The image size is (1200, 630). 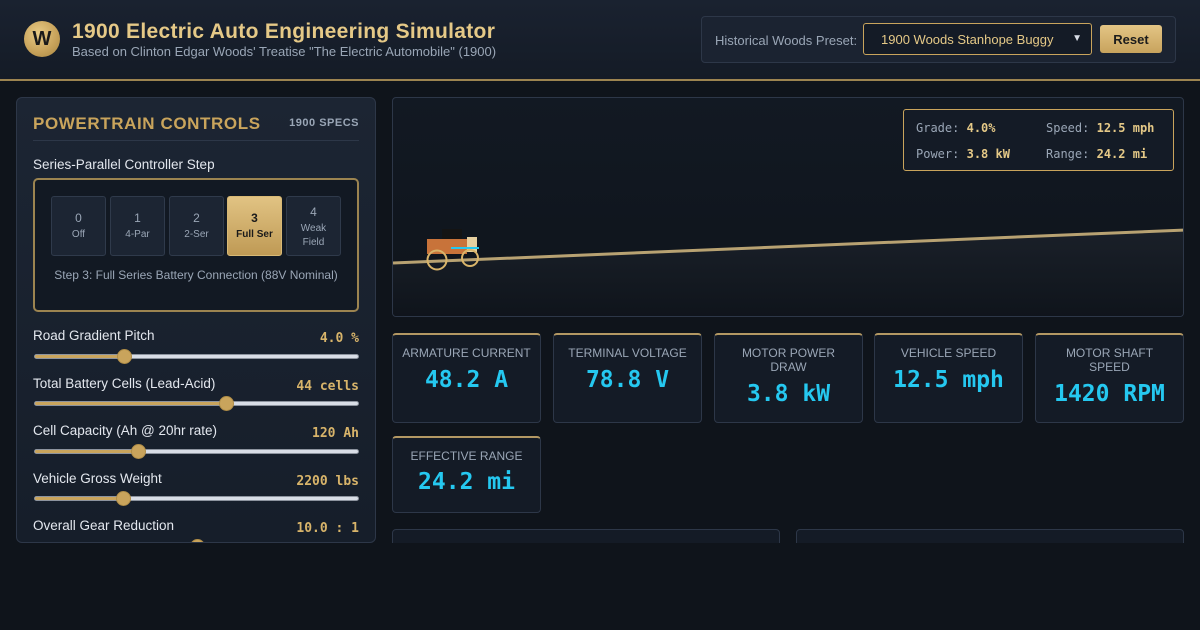 I want to click on gradient-slider, so click(x=196, y=356).